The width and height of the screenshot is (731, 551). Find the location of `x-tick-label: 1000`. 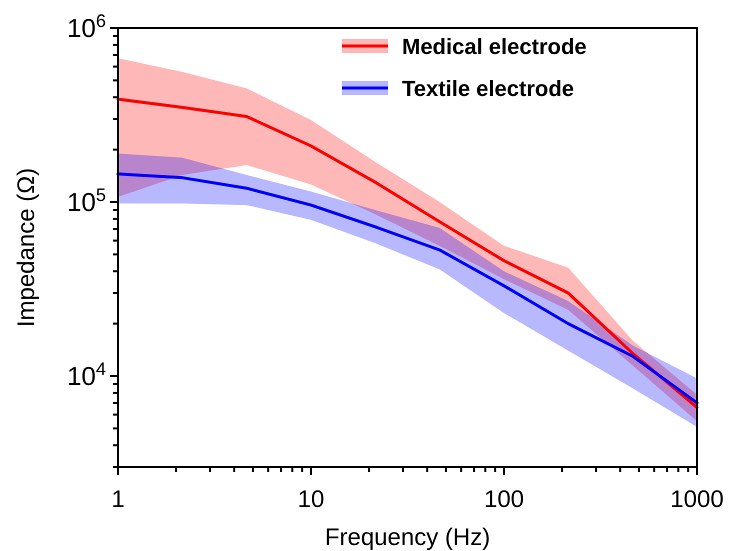

x-tick-label: 1000 is located at coordinates (697, 499).